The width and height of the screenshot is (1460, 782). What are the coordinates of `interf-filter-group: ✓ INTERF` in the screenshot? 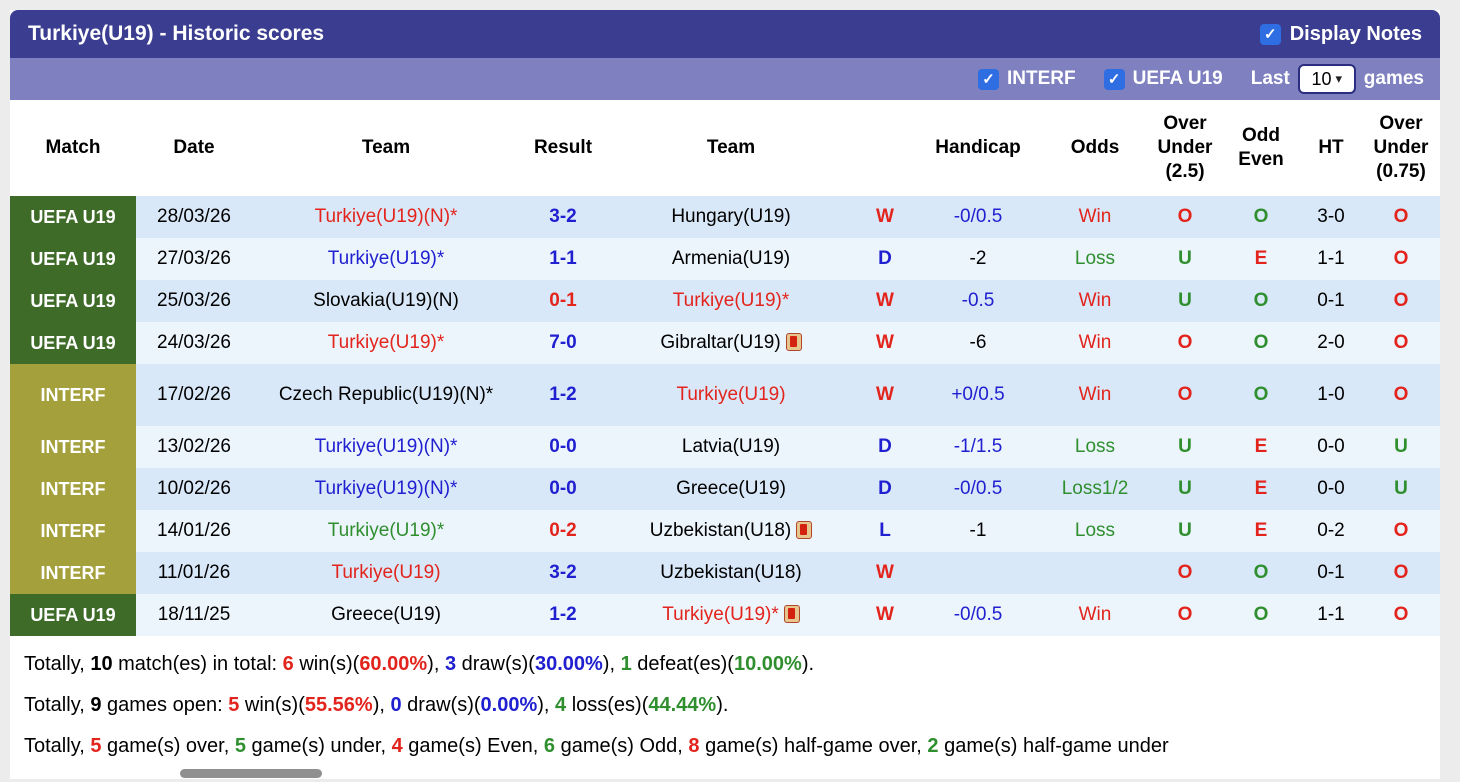 It's located at (1027, 79).